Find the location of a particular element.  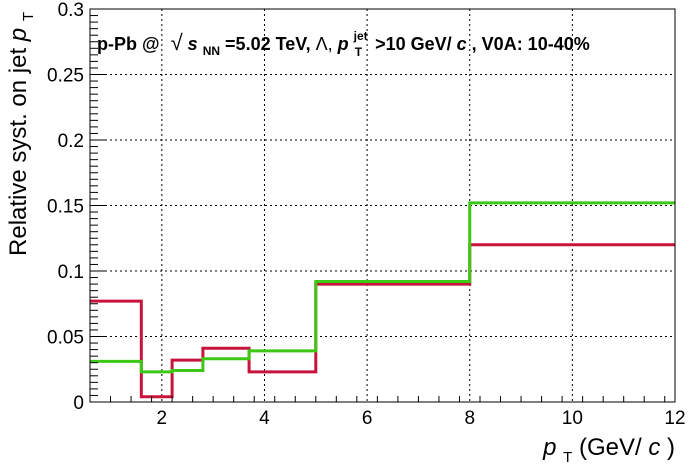

y-tick-label: 0.1 is located at coordinates (71, 272).